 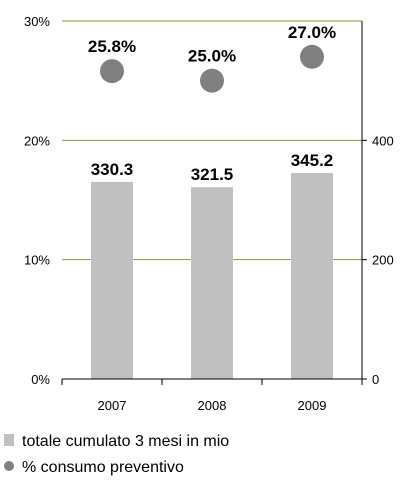 I want to click on point-series, so click(x=212, y=68).